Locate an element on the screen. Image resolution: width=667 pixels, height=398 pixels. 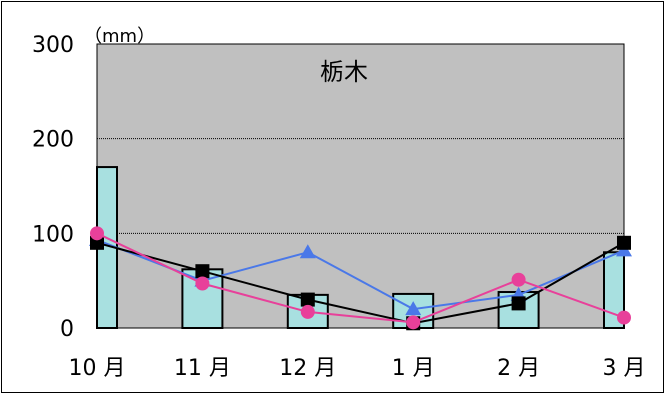
y-tick-label: 100 is located at coordinates (53, 234).